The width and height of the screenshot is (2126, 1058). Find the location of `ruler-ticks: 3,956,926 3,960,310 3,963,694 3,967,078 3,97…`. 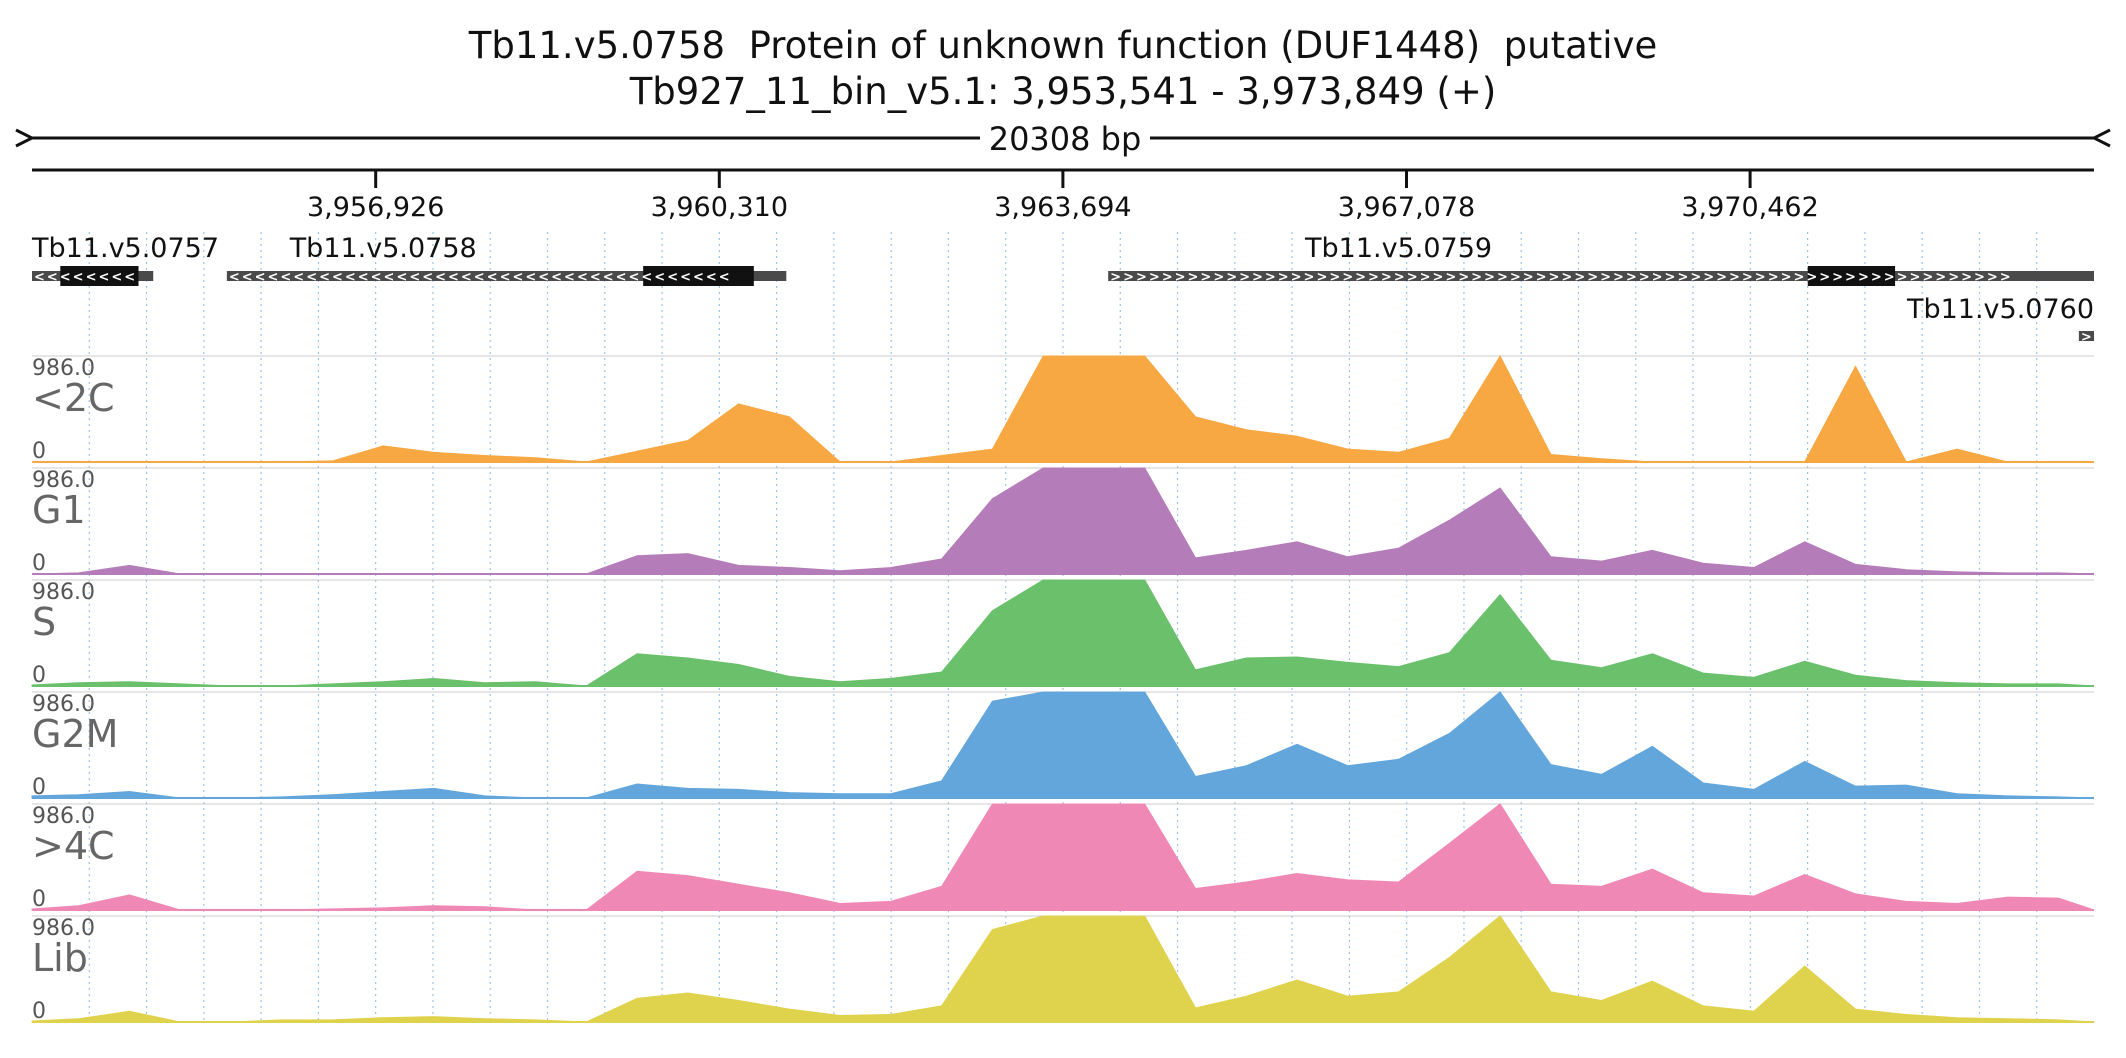

ruler-ticks: 3,956,926 3,960,310 3,963,694 3,967,078 3,97… is located at coordinates (1063, 196).